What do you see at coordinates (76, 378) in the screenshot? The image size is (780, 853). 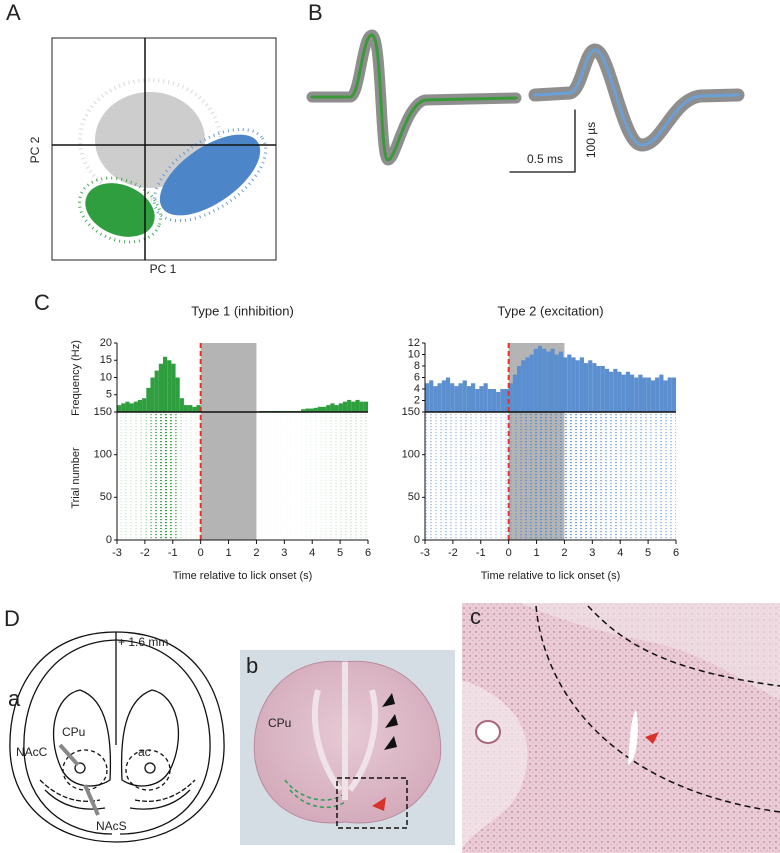 I see `y-axis-label: Frequency (Hz)` at bounding box center [76, 378].